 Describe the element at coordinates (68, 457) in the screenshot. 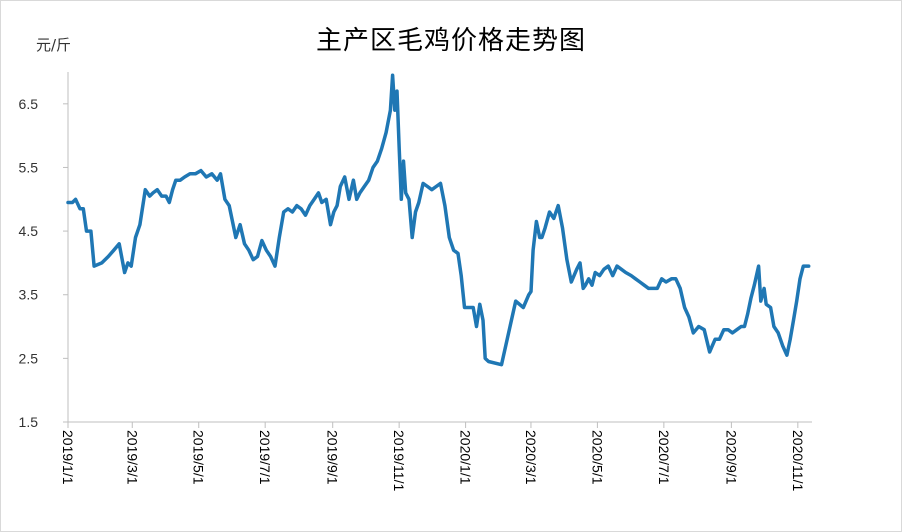

I see `x-tick-label: 2019/1/1` at that location.